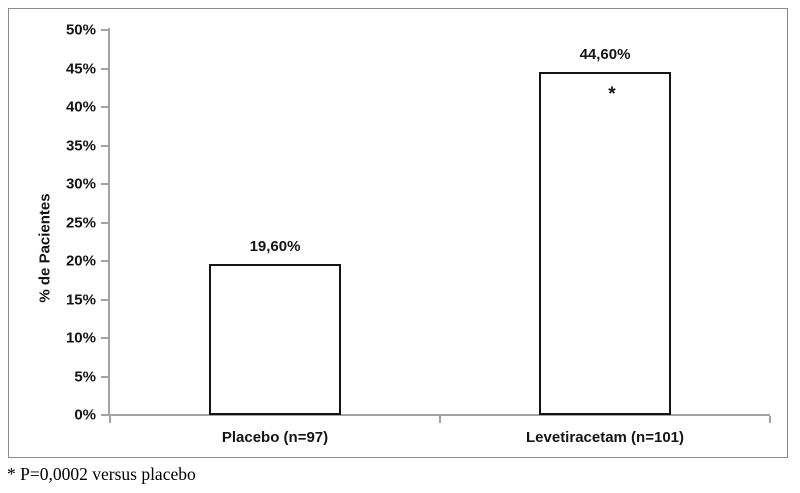  I want to click on footnote: * P=0,0002 versus placebo, so click(101, 474).